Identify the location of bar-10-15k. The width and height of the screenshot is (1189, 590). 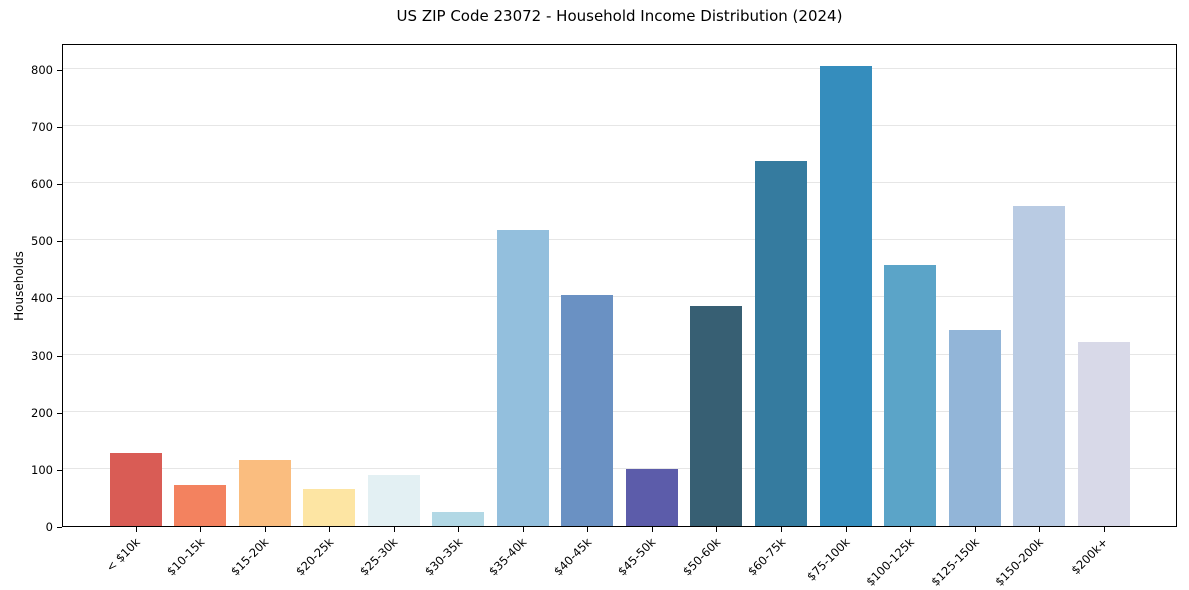
(200, 505).